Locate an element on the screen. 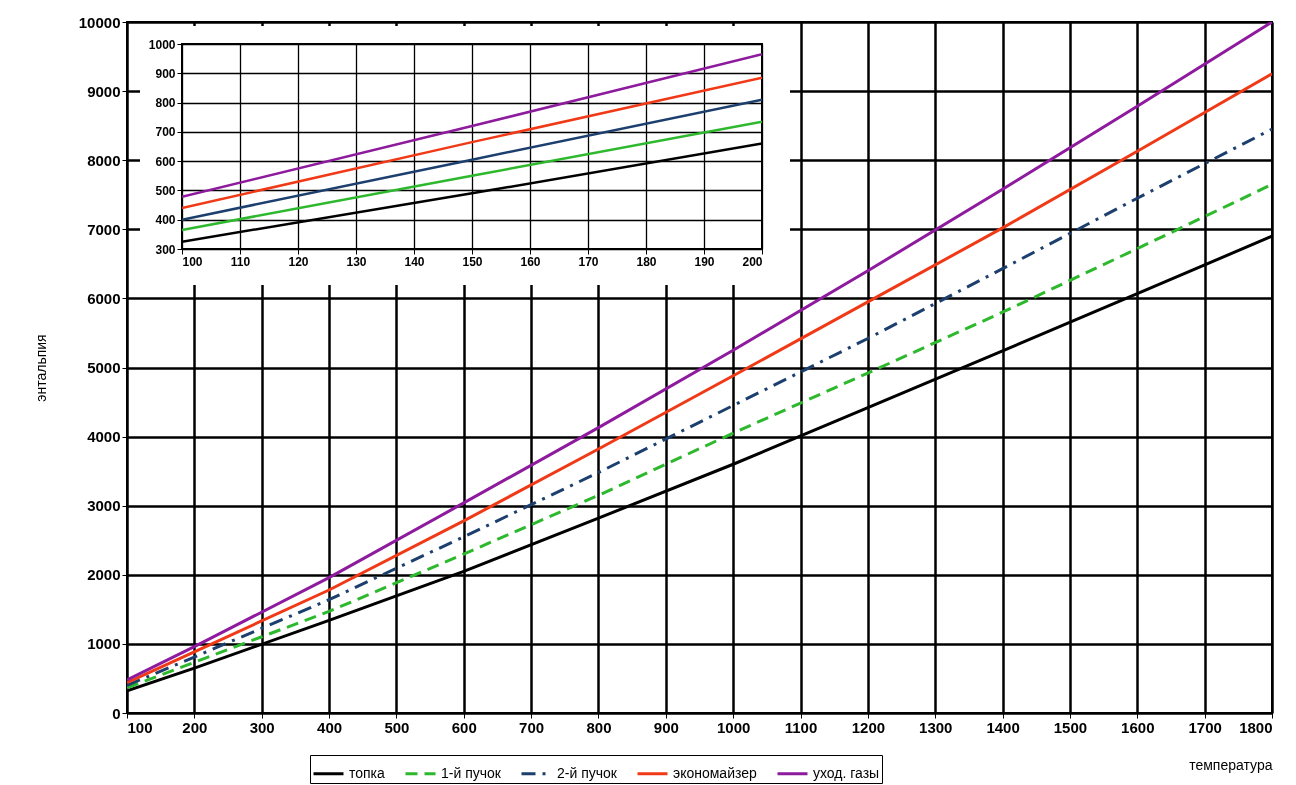 This screenshot has height=785, width=1296. legend-label: уход. газы is located at coordinates (846, 772).